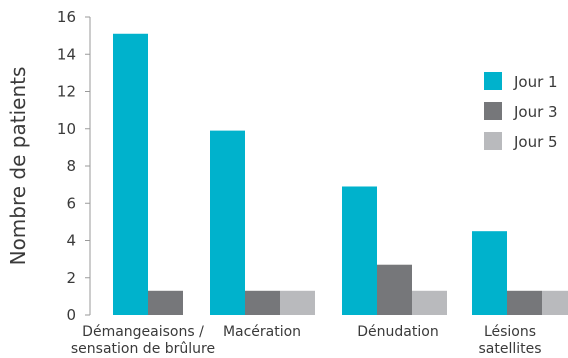  I want to click on y-axis-title-group: Nombre de patients, so click(18, 166).